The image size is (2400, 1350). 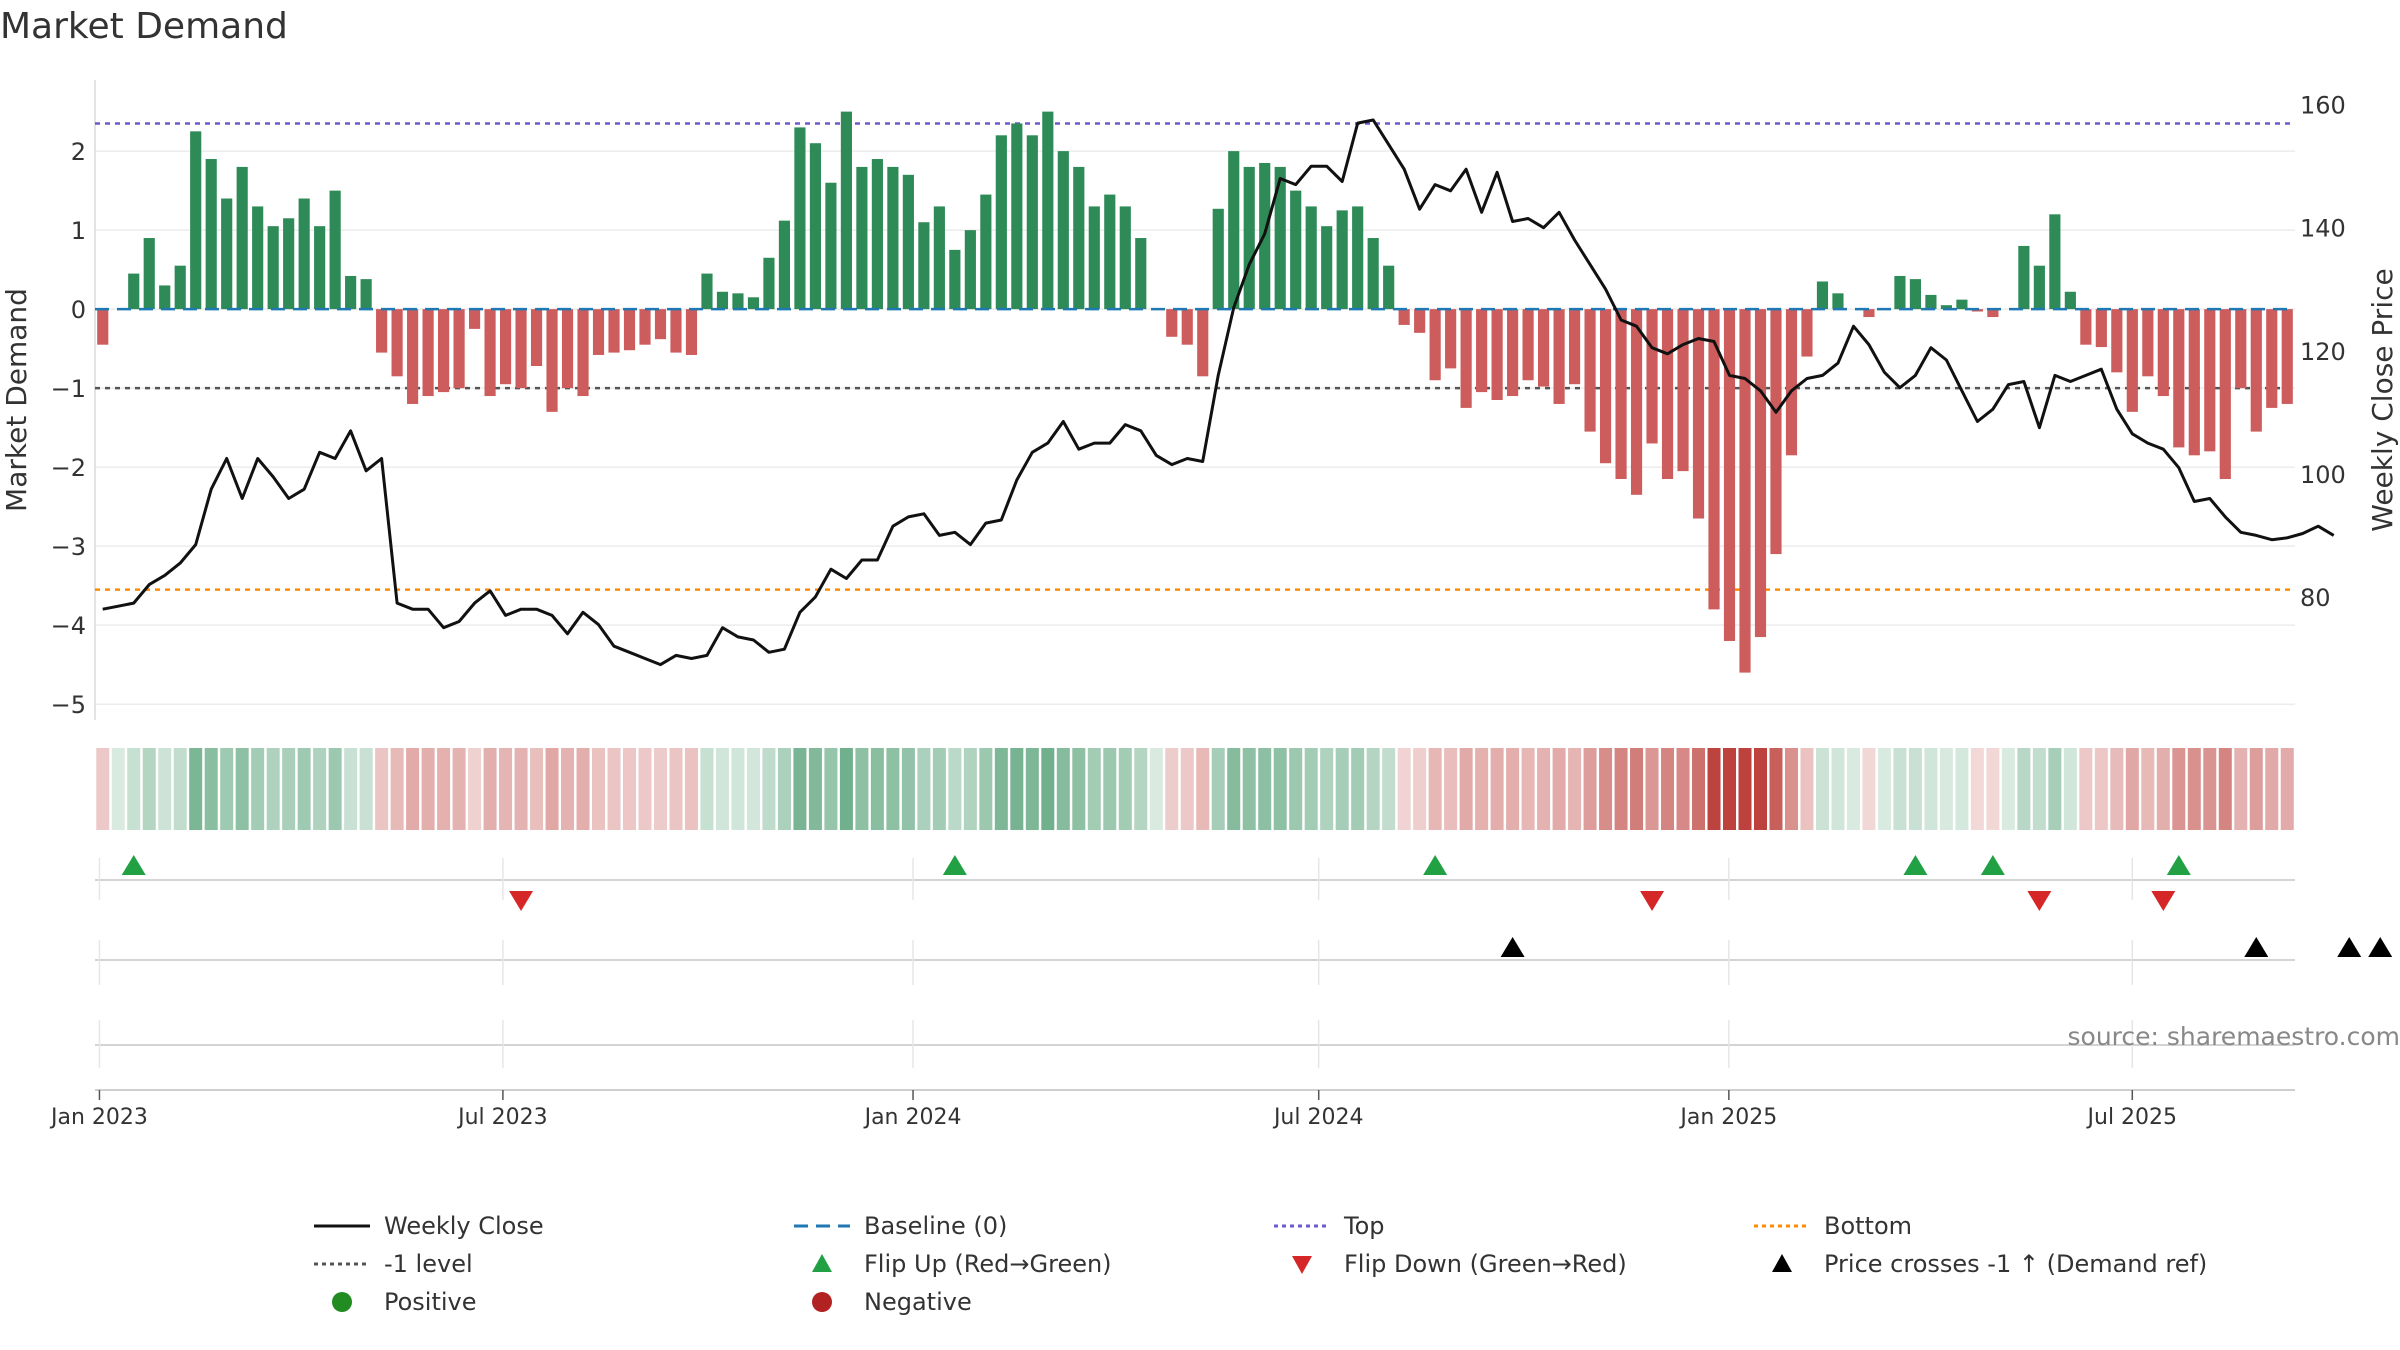 I want to click on dotted-line-icon, so click(x=1782, y=1226).